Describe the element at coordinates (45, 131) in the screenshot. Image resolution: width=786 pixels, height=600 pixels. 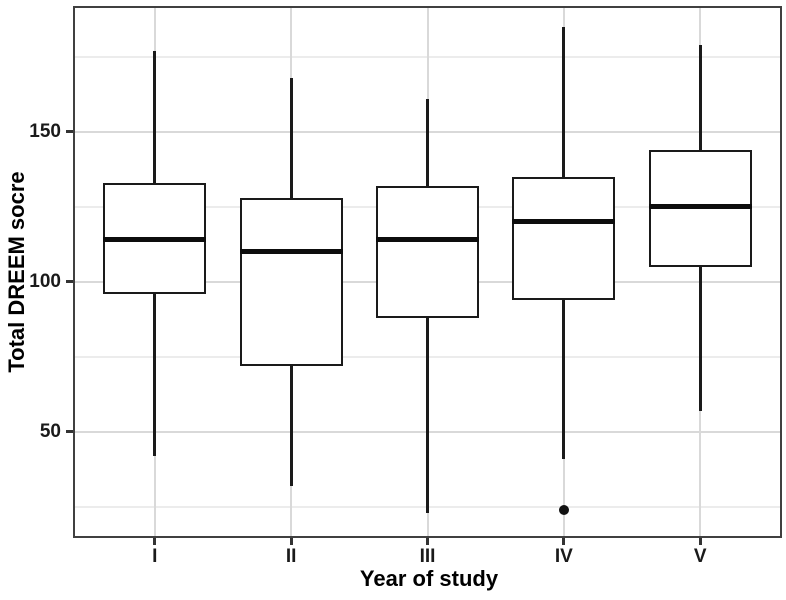
I see `y-tick-label: 150` at that location.